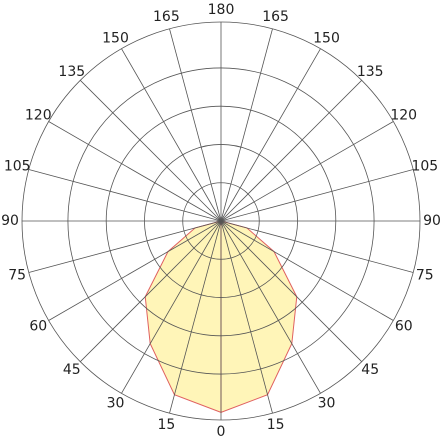 This screenshot has height=443, width=443. Describe the element at coordinates (221, 432) in the screenshot. I see `angle-label: 0` at that location.